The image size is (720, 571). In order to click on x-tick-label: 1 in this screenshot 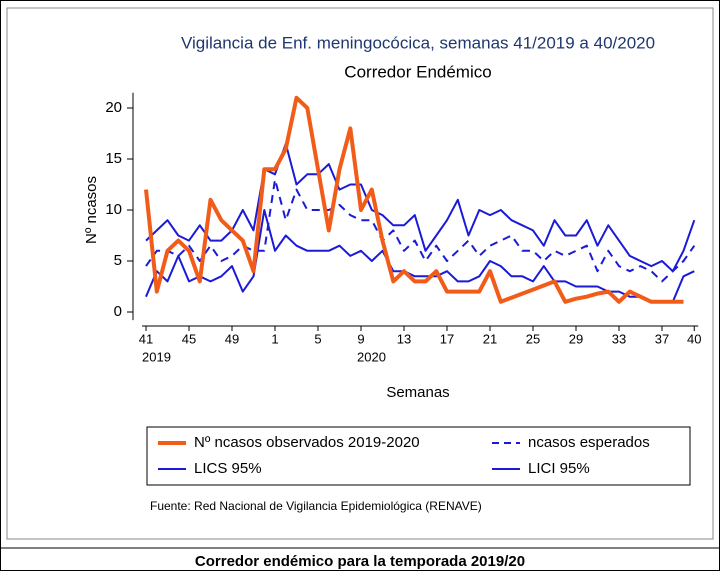, I will do `click(274, 338)`.